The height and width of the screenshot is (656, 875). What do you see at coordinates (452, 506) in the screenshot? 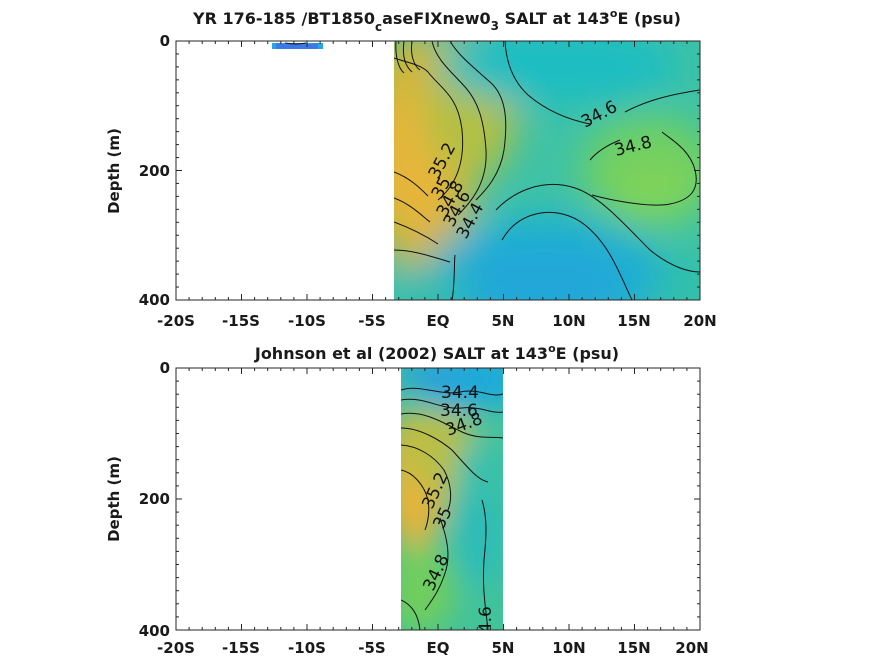
I see `salinity-field: 34.4 34.6 34.8 35.2 35 34.8 34.6` at bounding box center [452, 506].